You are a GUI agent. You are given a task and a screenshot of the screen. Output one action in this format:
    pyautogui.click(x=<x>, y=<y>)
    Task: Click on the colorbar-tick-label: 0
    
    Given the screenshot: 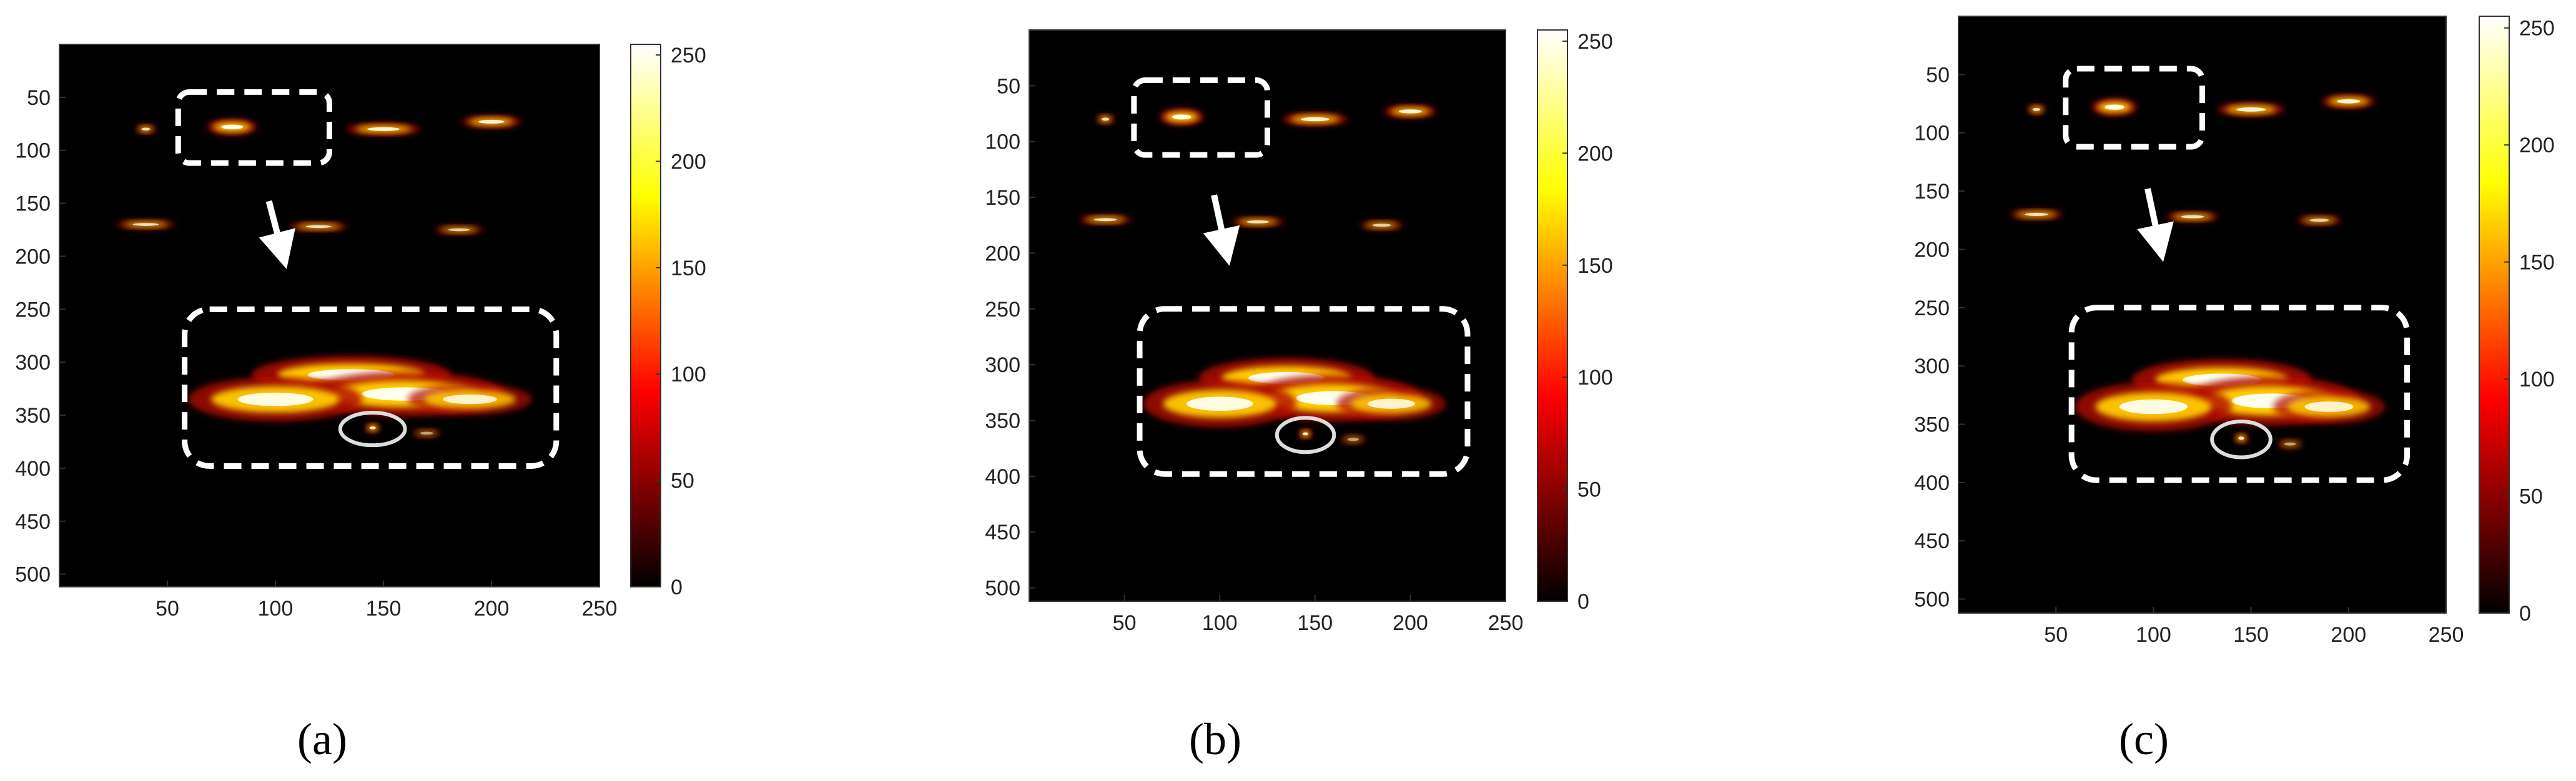 What is the action you would take?
    pyautogui.click(x=677, y=587)
    